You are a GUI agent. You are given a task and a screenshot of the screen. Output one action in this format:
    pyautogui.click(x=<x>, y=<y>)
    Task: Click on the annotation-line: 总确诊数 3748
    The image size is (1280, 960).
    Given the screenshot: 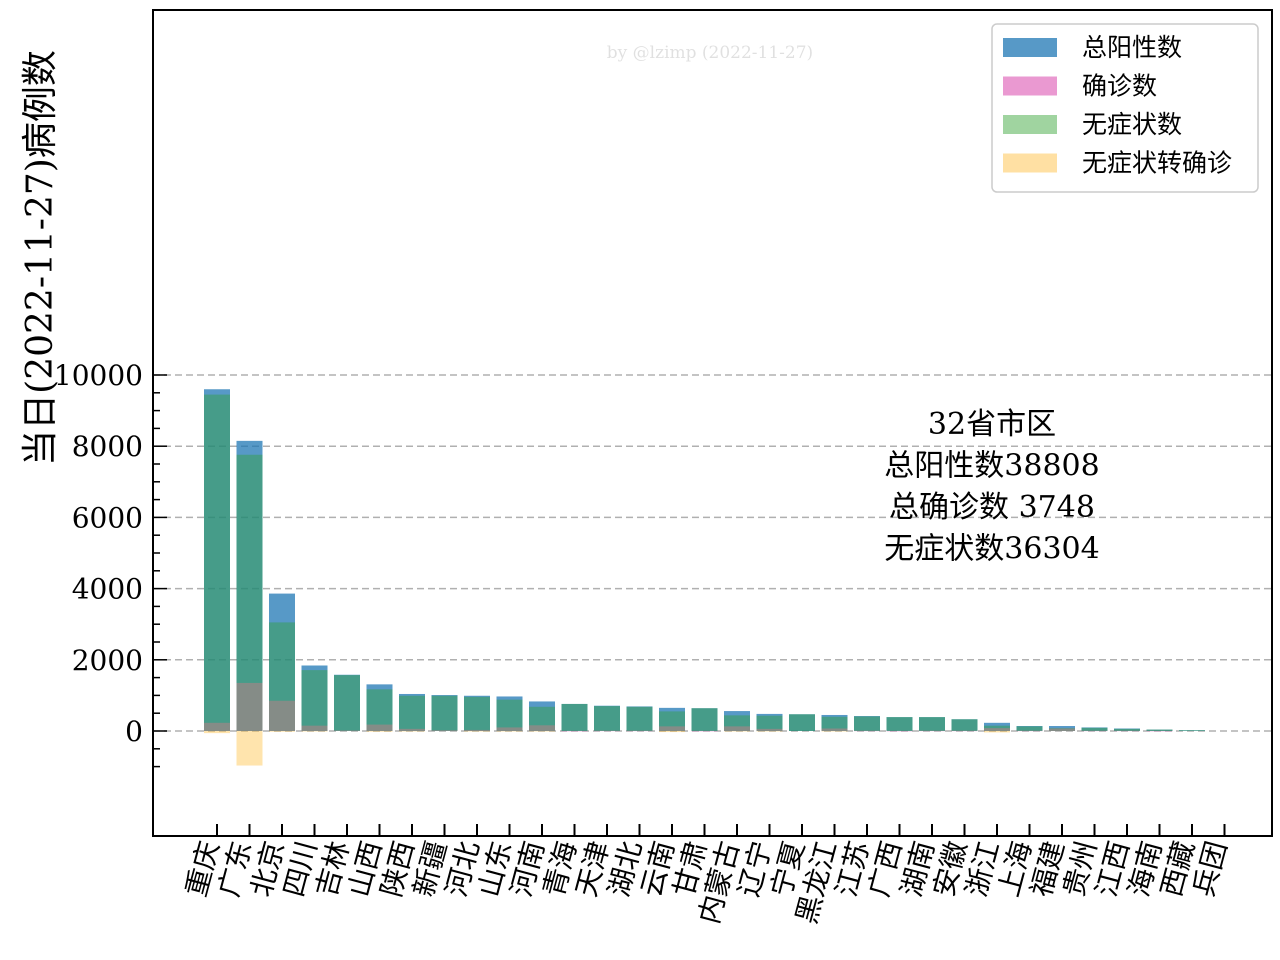 What is the action you would take?
    pyautogui.click(x=992, y=507)
    